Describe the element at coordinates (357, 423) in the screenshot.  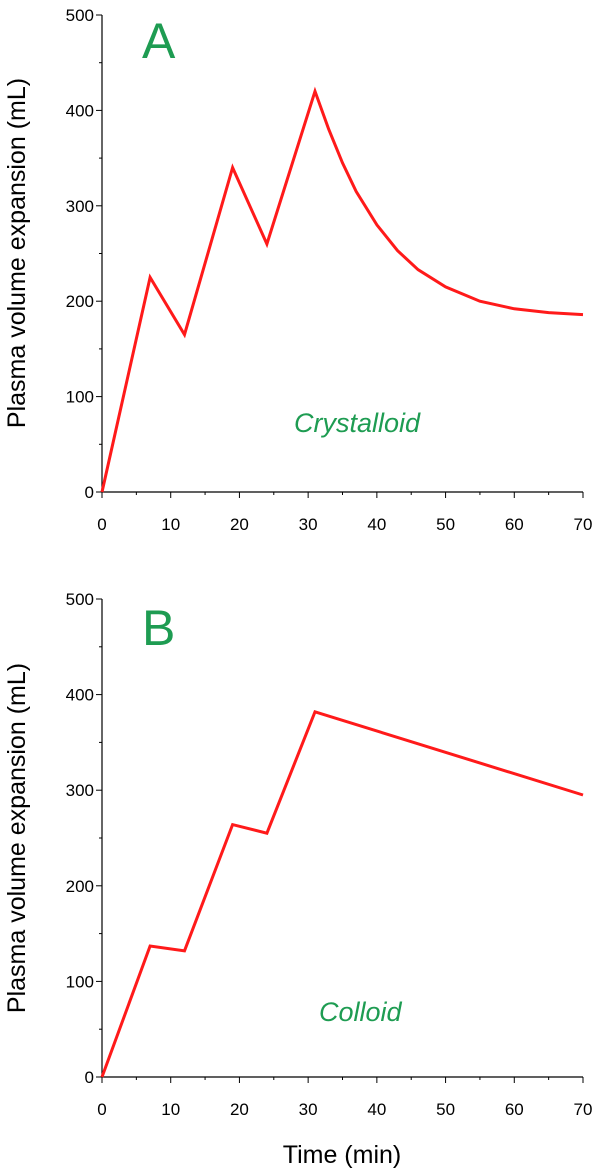
I see `annotation-crystalloid: Crystalloid` at that location.